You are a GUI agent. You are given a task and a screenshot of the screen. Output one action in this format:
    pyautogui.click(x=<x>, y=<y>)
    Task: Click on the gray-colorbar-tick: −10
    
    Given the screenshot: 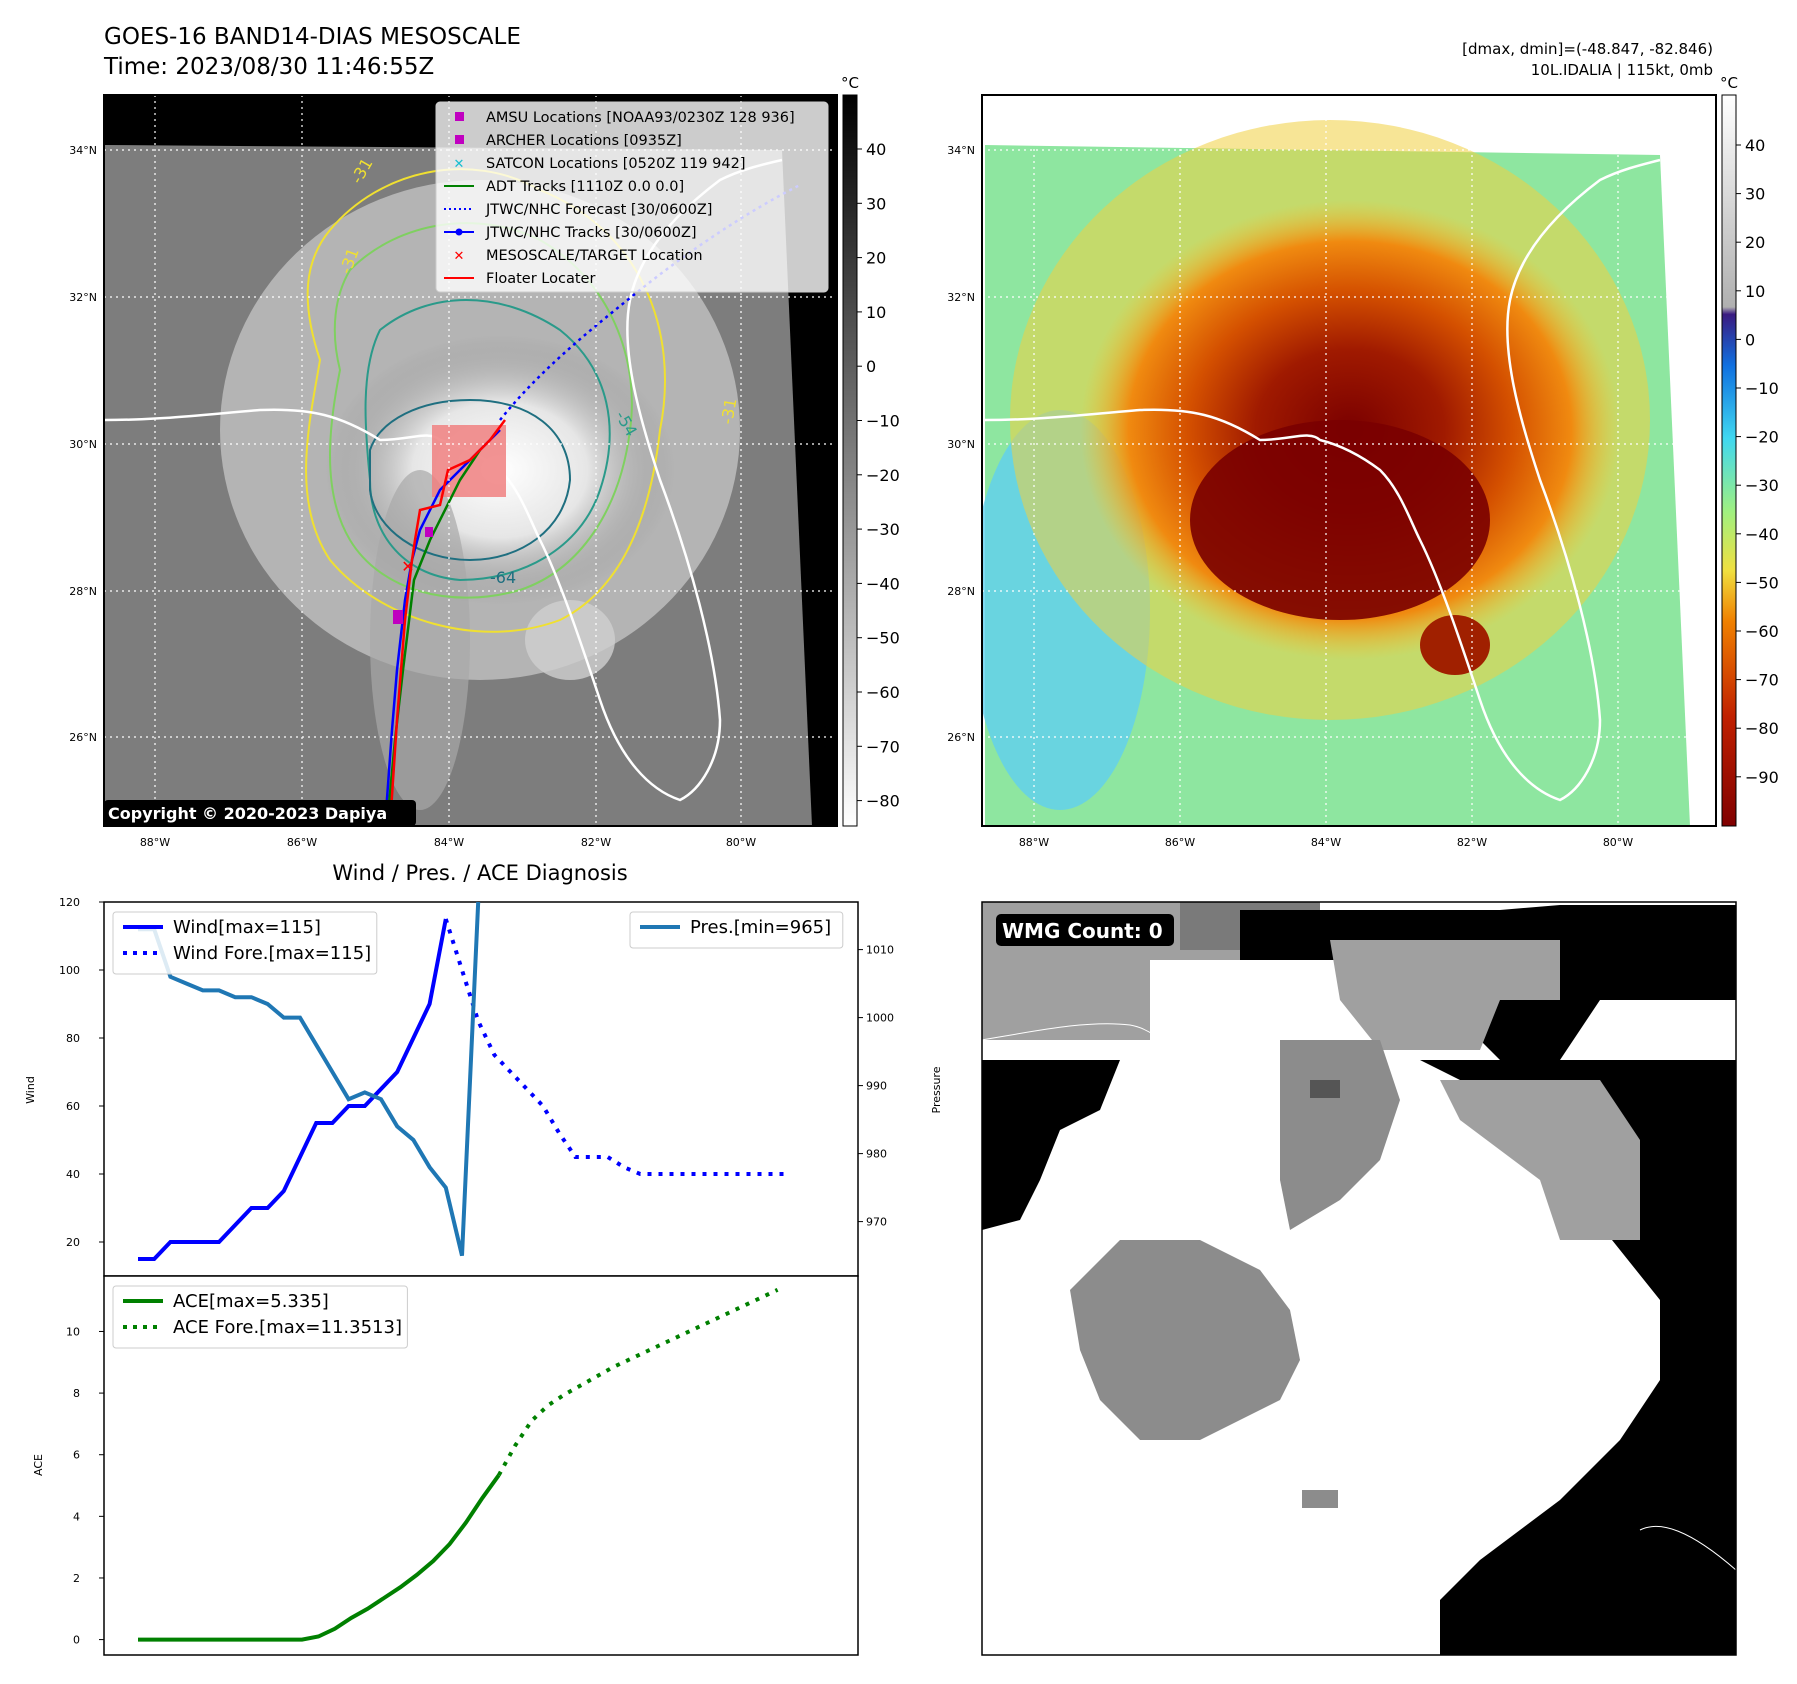 What is the action you would take?
    pyautogui.click(x=883, y=421)
    